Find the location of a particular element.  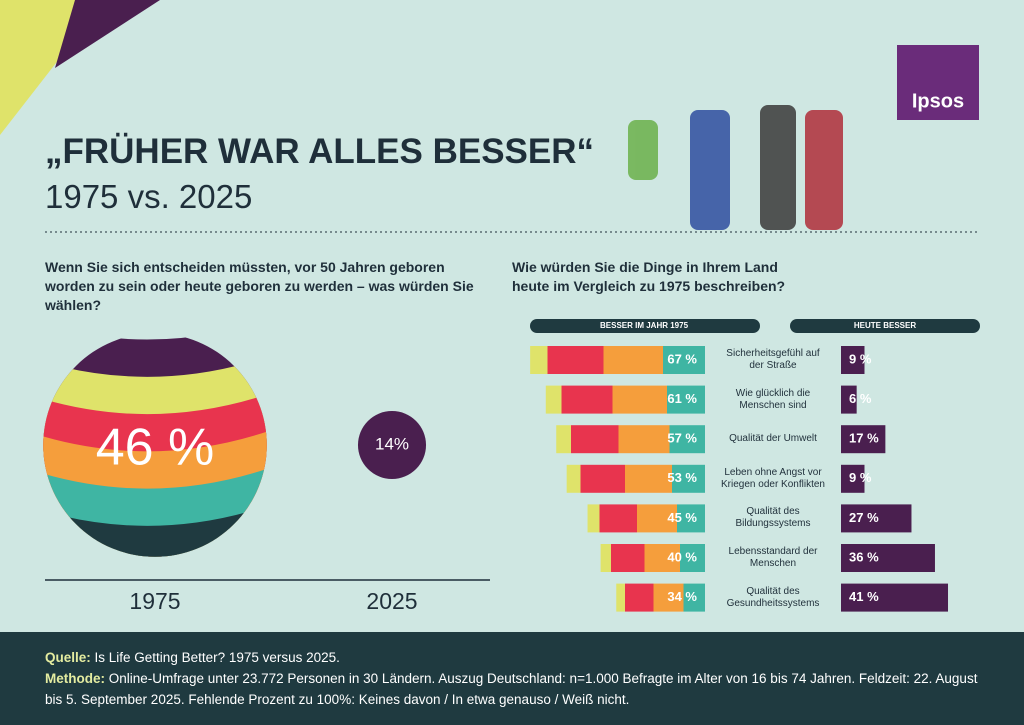

method-label: Methode: is located at coordinates (75, 678).